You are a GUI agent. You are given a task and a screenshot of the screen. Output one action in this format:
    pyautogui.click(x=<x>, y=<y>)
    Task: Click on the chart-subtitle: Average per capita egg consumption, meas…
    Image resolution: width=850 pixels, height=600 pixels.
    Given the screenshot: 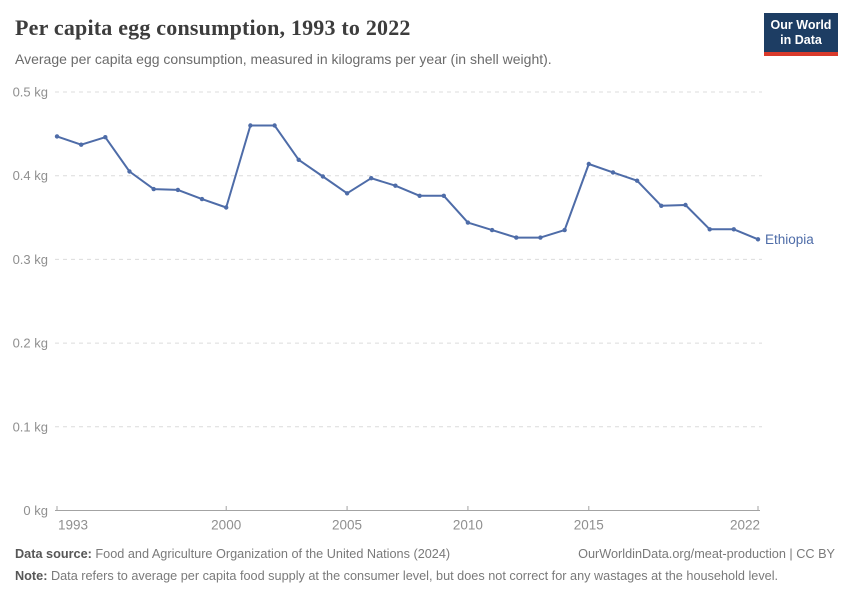 What is the action you would take?
    pyautogui.click(x=283, y=59)
    